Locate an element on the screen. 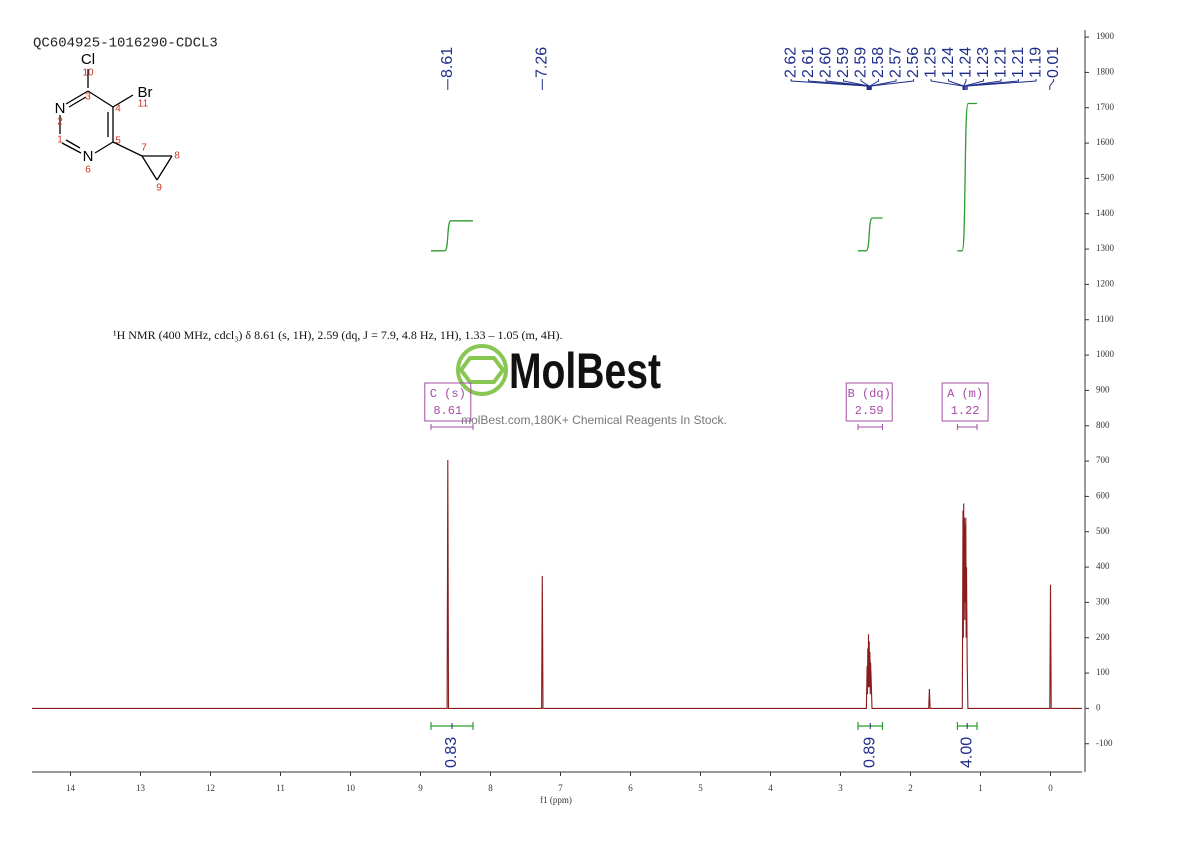  y-tick-label: 1300 is located at coordinates (1105, 248).